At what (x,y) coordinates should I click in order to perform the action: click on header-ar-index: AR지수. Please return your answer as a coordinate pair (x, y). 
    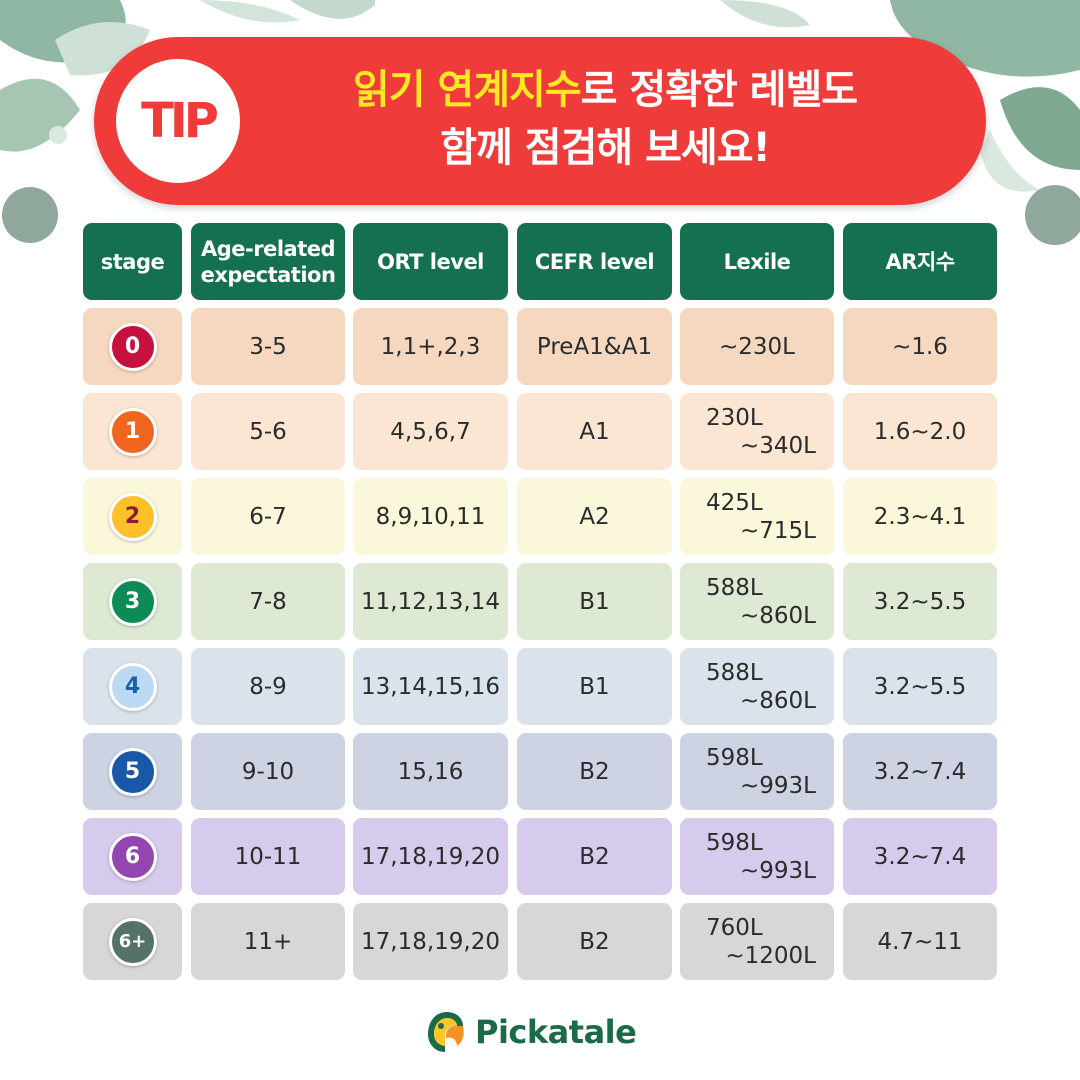
    Looking at the image, I should click on (920, 261).